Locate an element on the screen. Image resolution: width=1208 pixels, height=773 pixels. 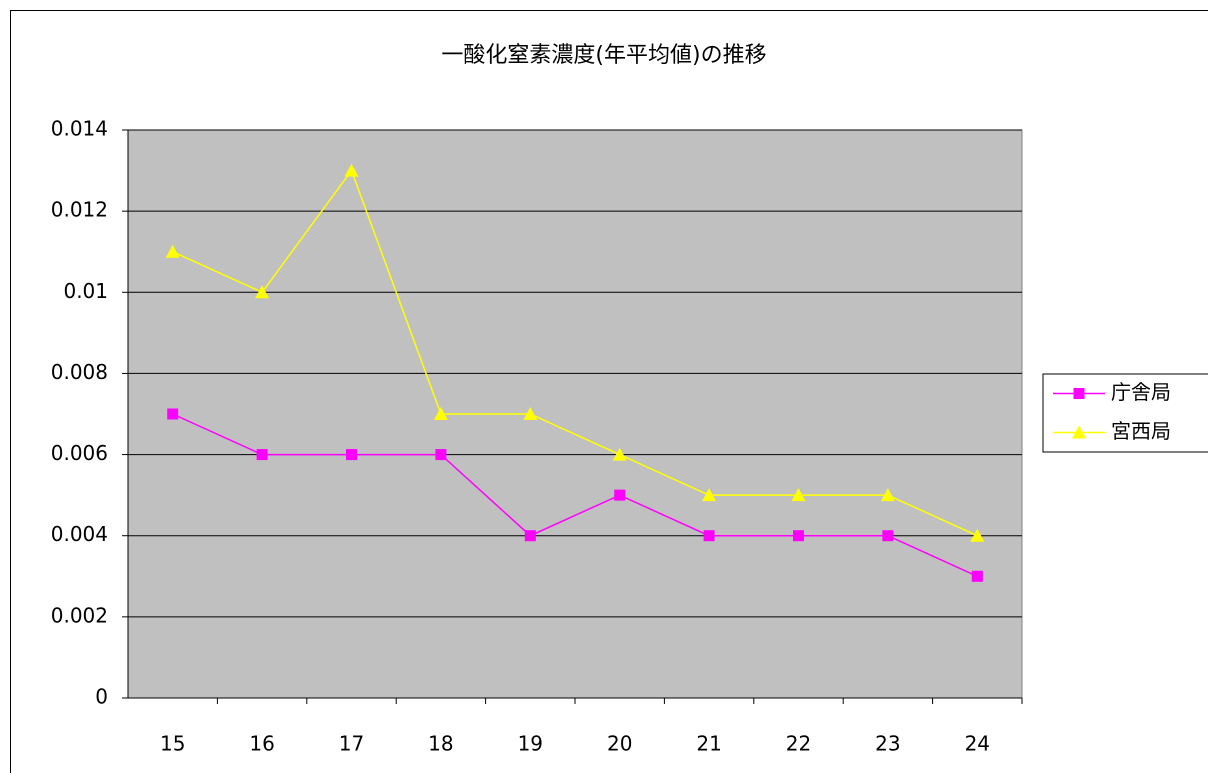
x-tick-label: 24 is located at coordinates (977, 744).